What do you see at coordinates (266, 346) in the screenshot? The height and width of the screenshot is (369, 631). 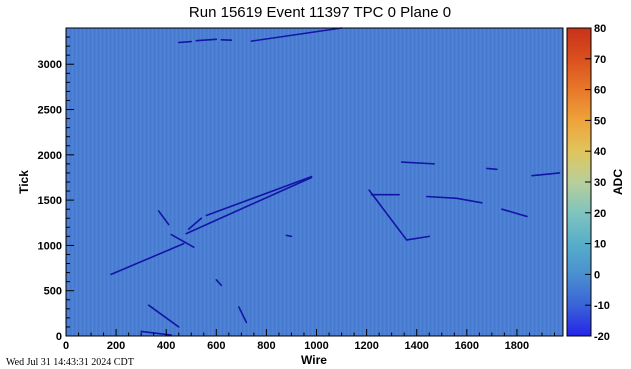 I see `x-tick-label: 800` at bounding box center [266, 346].